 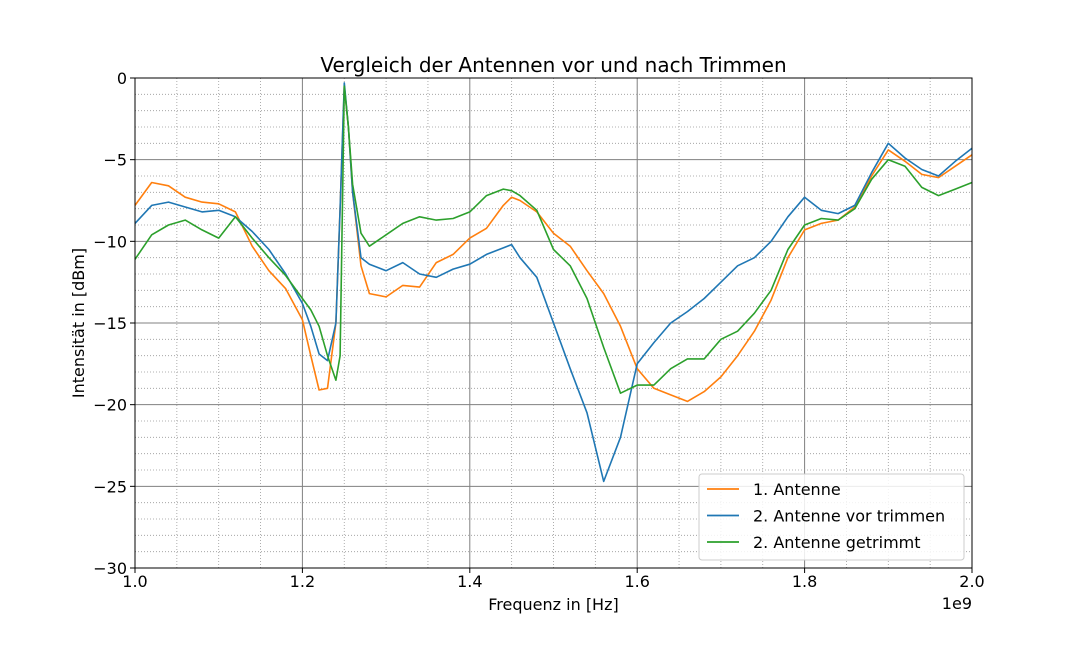 I want to click on x-tick-label: 1.6, so click(x=636, y=581).